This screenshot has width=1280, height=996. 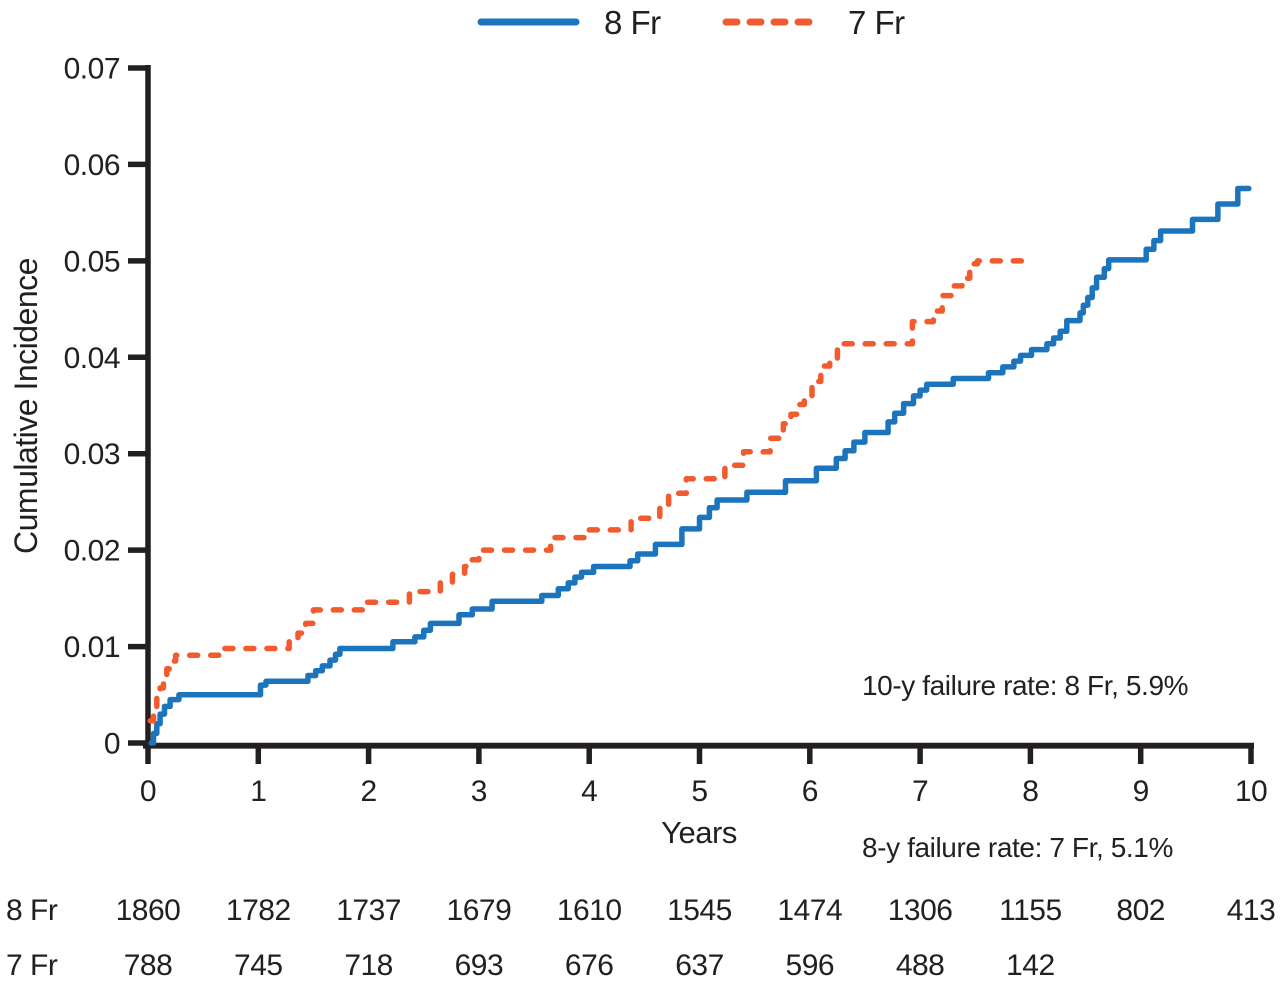 What do you see at coordinates (1030, 910) in the screenshot?
I see `risk-count: 1155` at bounding box center [1030, 910].